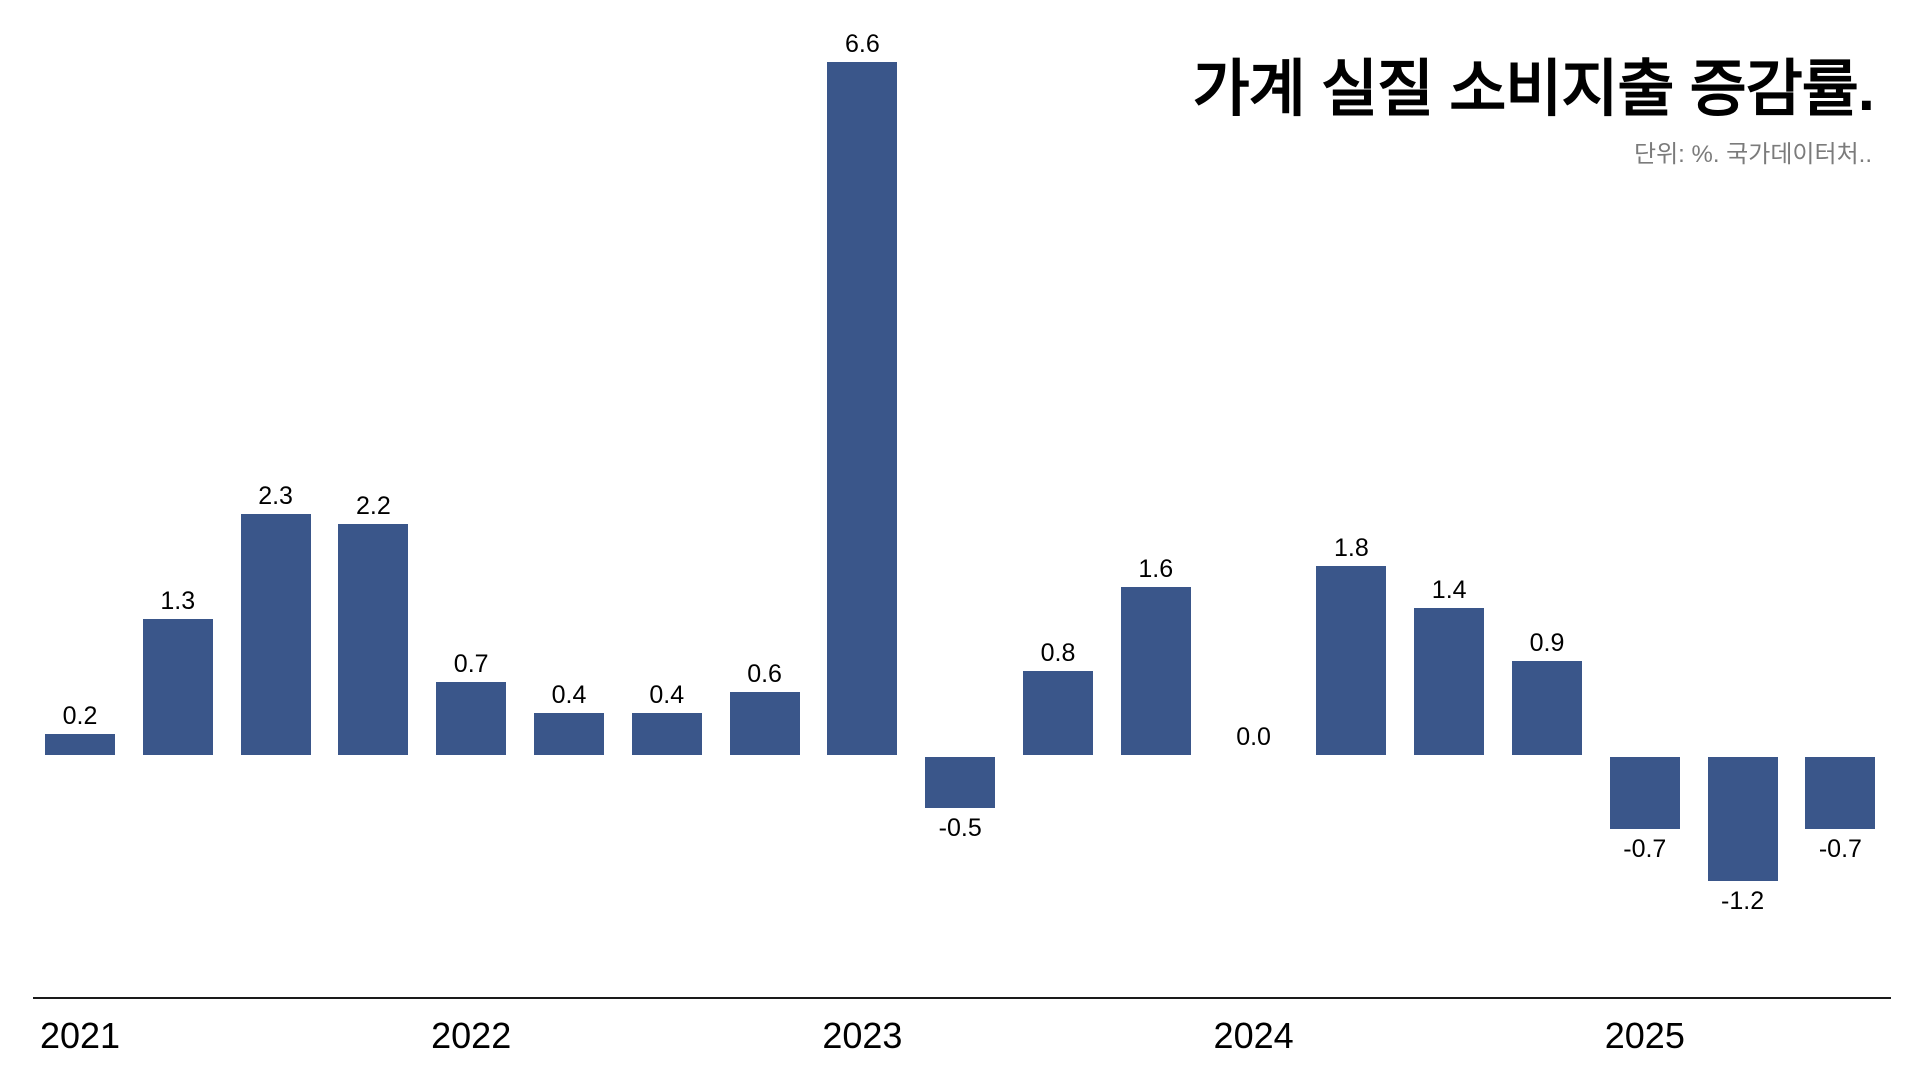  I want to click on bar-value-label: 2.3, so click(275, 495).